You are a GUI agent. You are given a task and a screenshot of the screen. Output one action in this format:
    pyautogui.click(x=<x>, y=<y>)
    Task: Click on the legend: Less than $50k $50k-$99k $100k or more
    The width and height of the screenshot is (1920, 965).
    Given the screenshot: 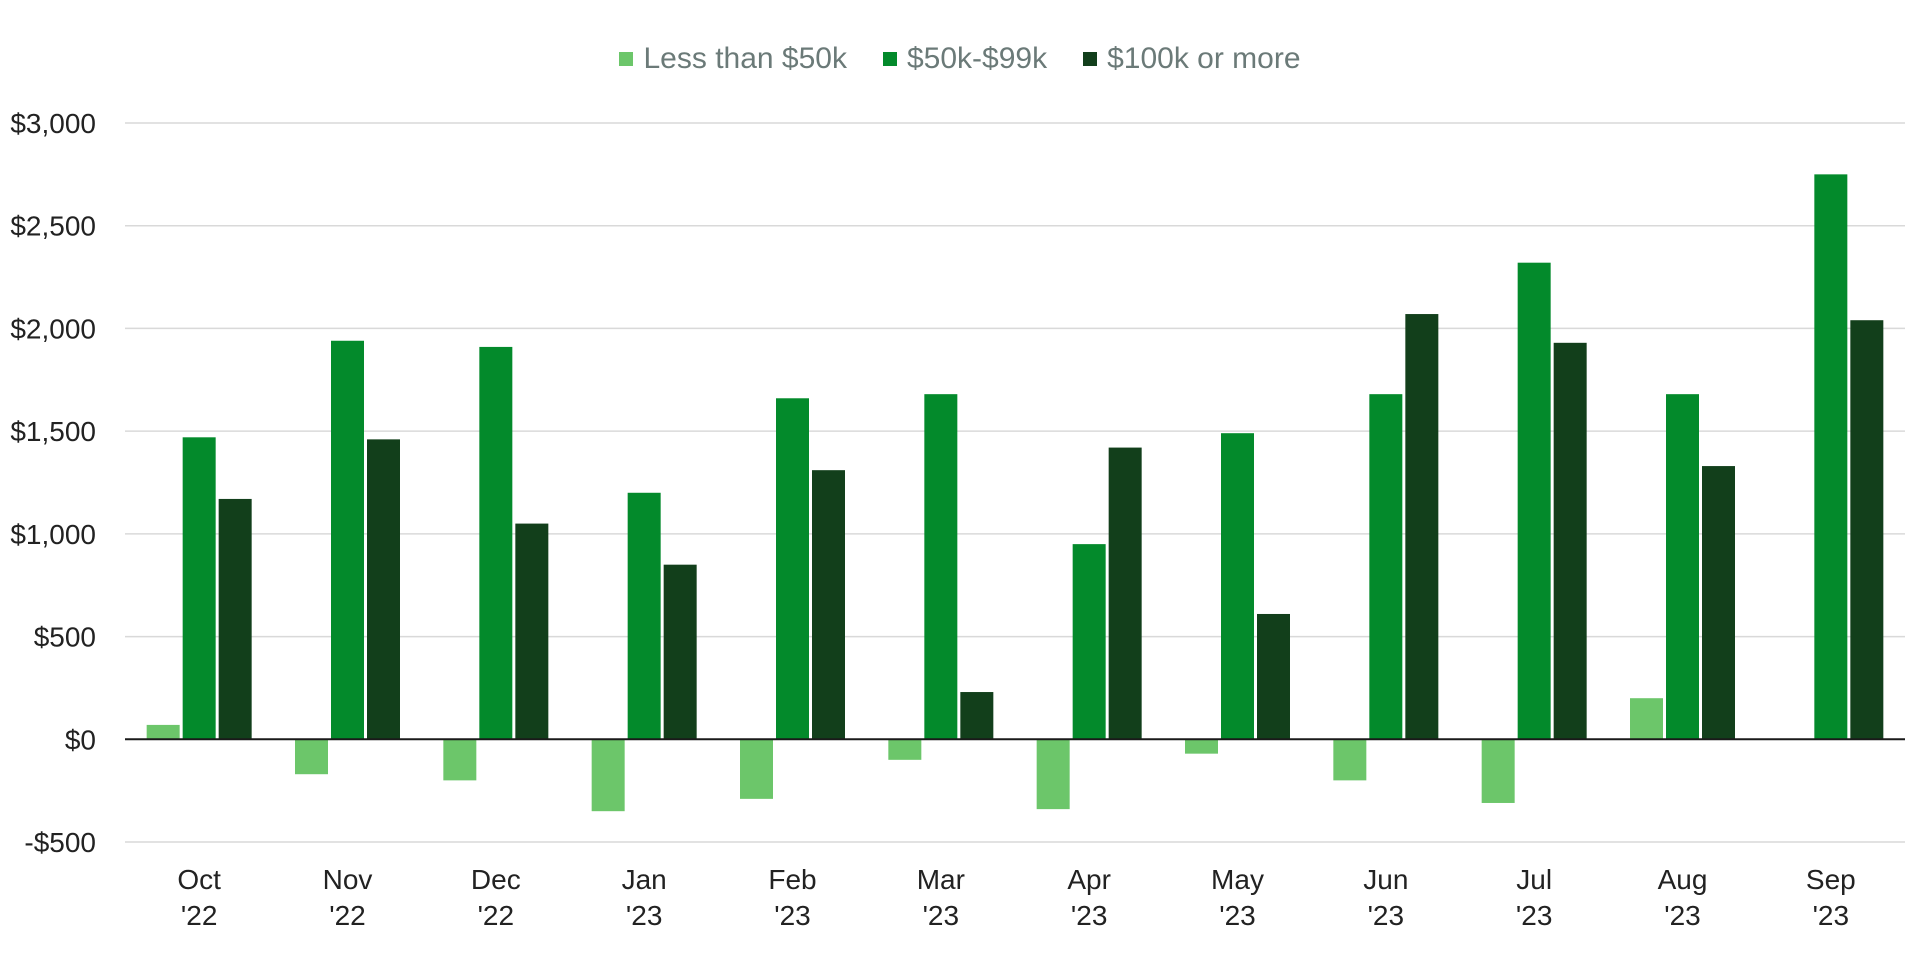 What is the action you would take?
    pyautogui.click(x=960, y=59)
    